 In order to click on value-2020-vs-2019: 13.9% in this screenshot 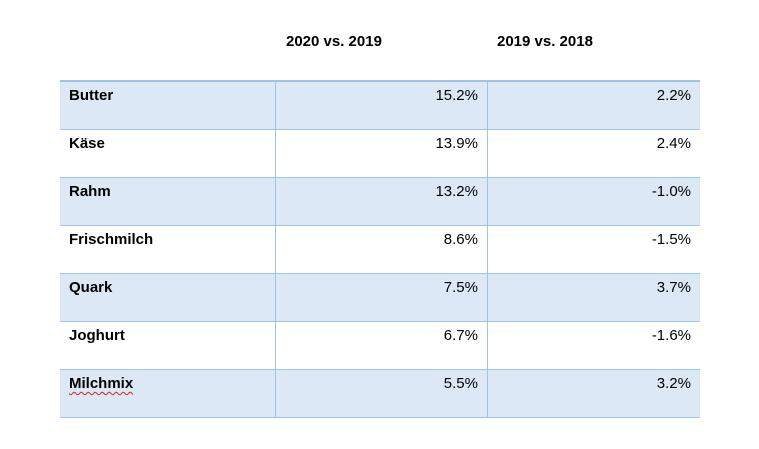, I will do `click(381, 153)`.